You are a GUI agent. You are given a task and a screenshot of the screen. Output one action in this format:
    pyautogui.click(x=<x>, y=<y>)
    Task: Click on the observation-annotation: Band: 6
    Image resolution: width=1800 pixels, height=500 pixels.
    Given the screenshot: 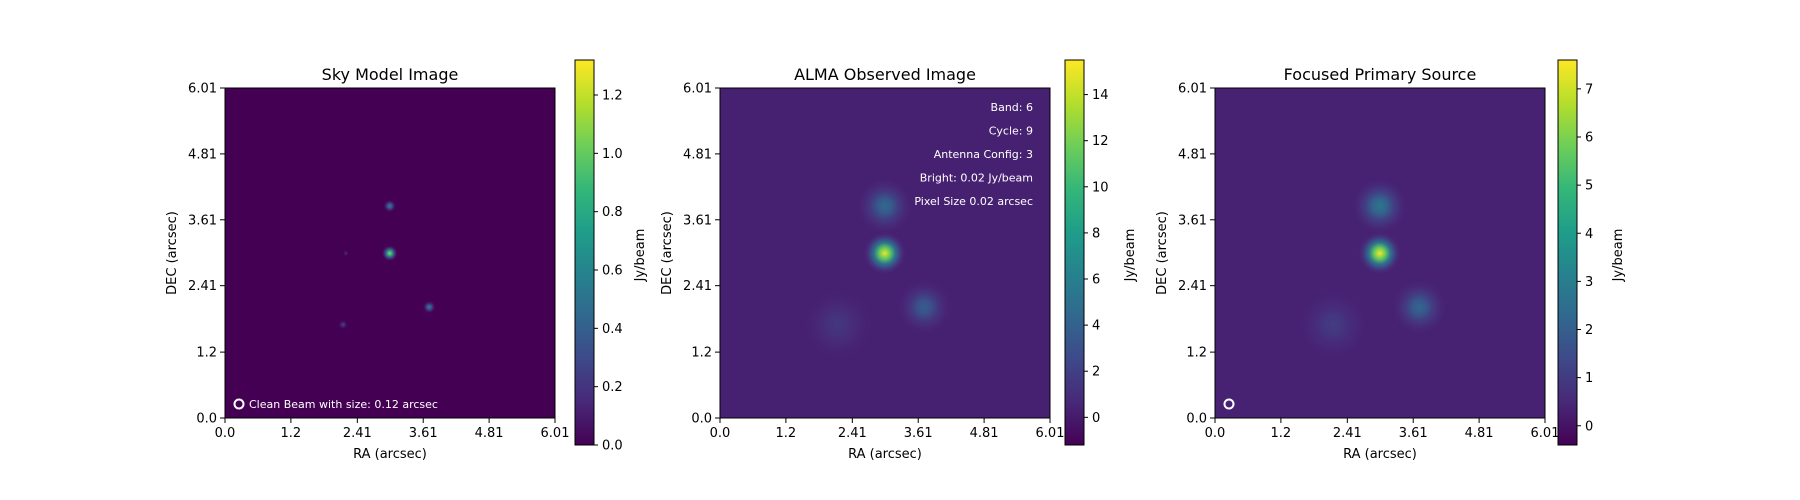 What is the action you would take?
    pyautogui.click(x=1012, y=107)
    